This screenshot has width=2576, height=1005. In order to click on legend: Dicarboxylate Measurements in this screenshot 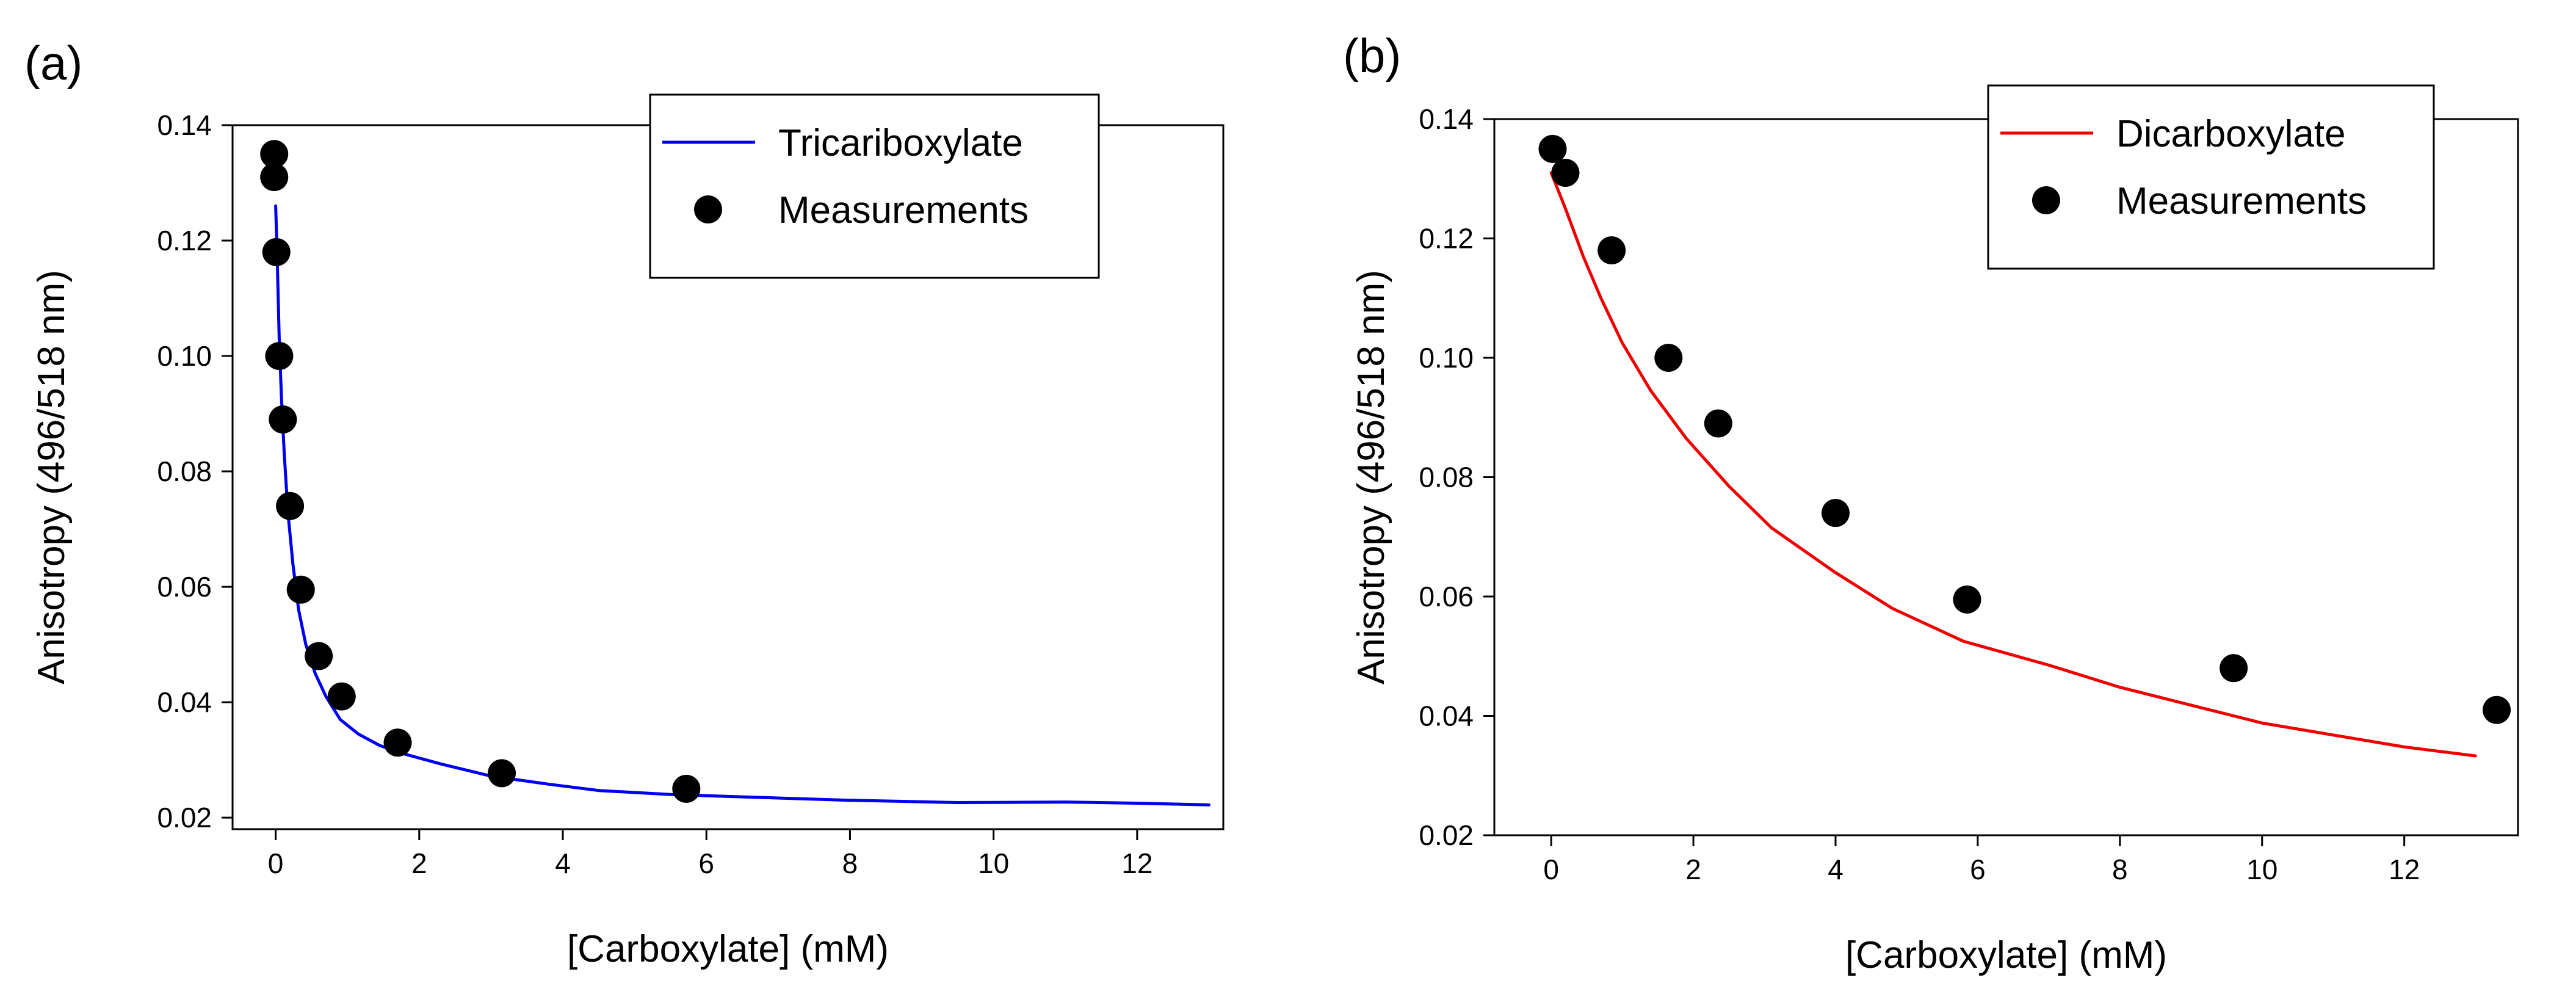, I will do `click(2211, 177)`.